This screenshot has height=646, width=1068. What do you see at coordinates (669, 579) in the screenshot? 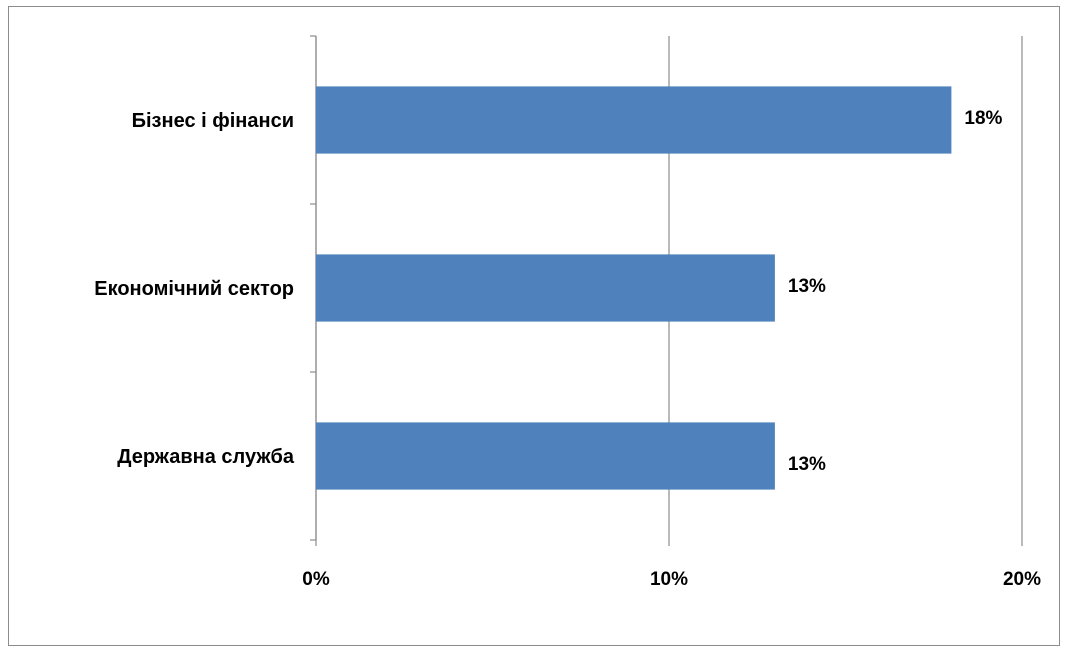
I see `x-tick-label: 10%` at bounding box center [669, 579].